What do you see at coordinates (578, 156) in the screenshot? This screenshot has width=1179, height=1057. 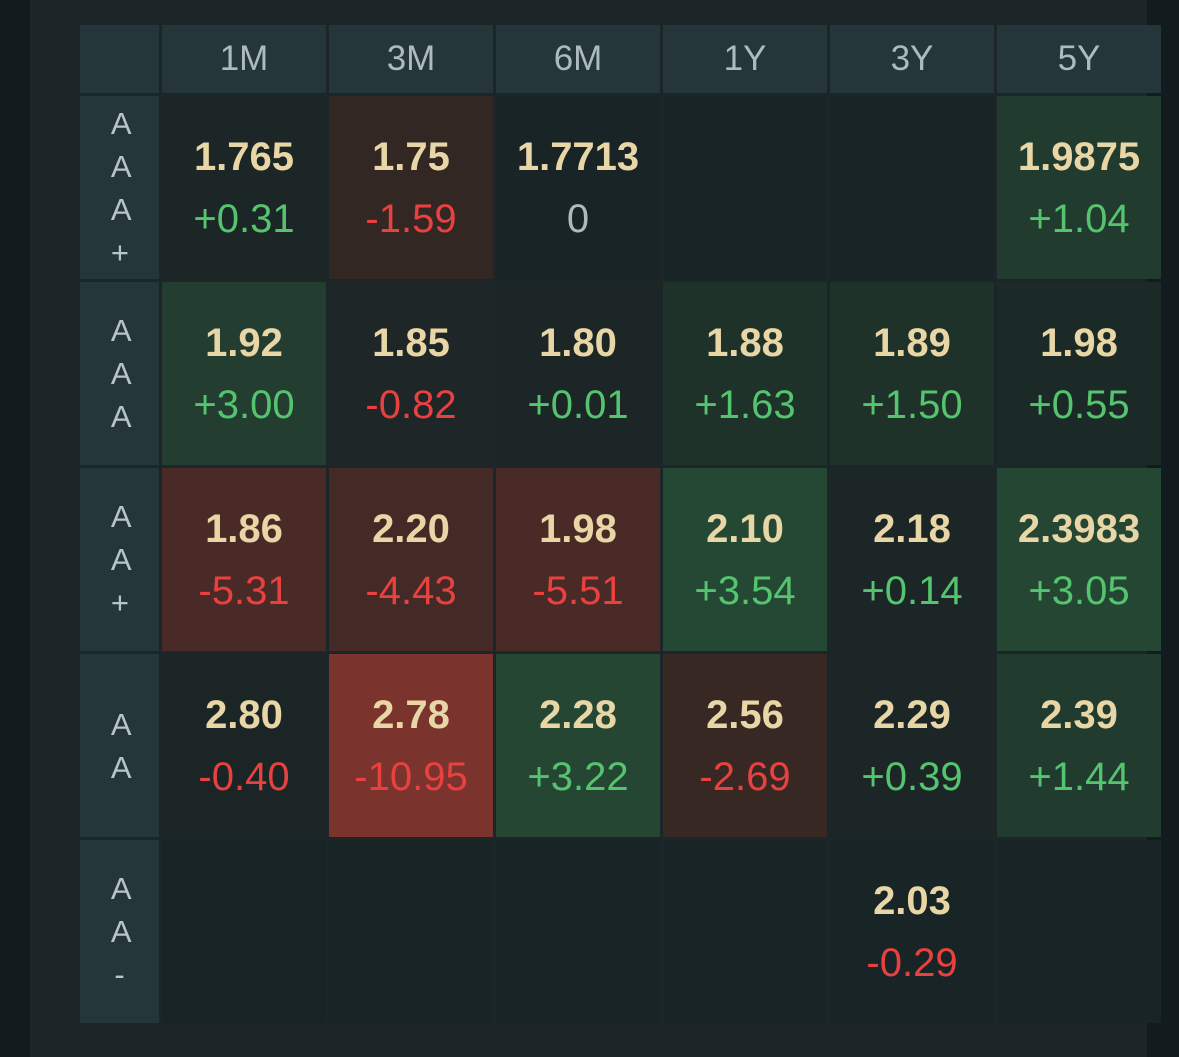 I see `cell-price: 1.7713` at bounding box center [578, 156].